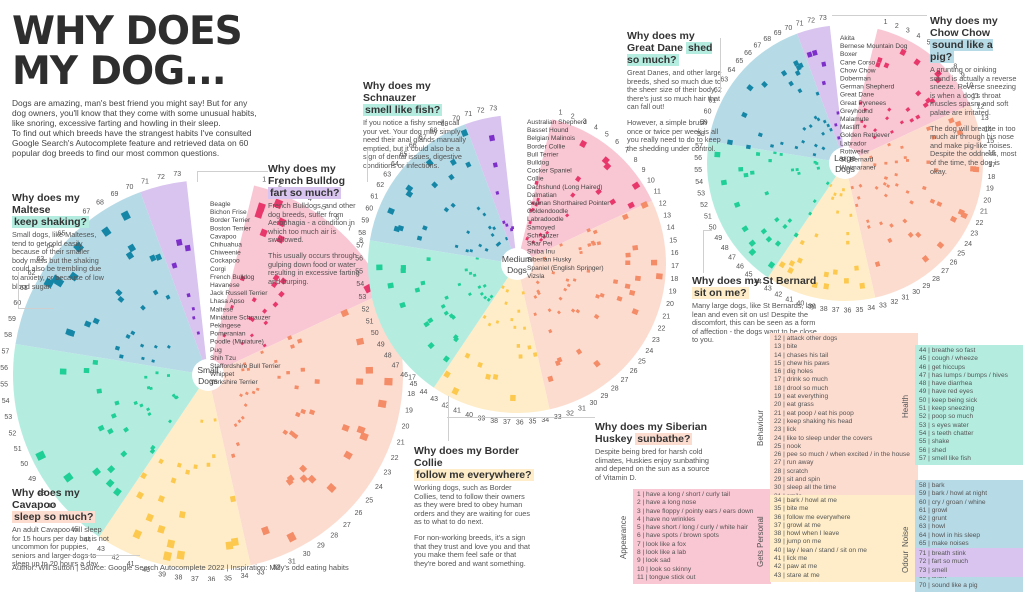 The height and width of the screenshot is (592, 1023). Describe the element at coordinates (664, 439) in the screenshot. I see `annotation-highlight: sunbathe?` at that location.